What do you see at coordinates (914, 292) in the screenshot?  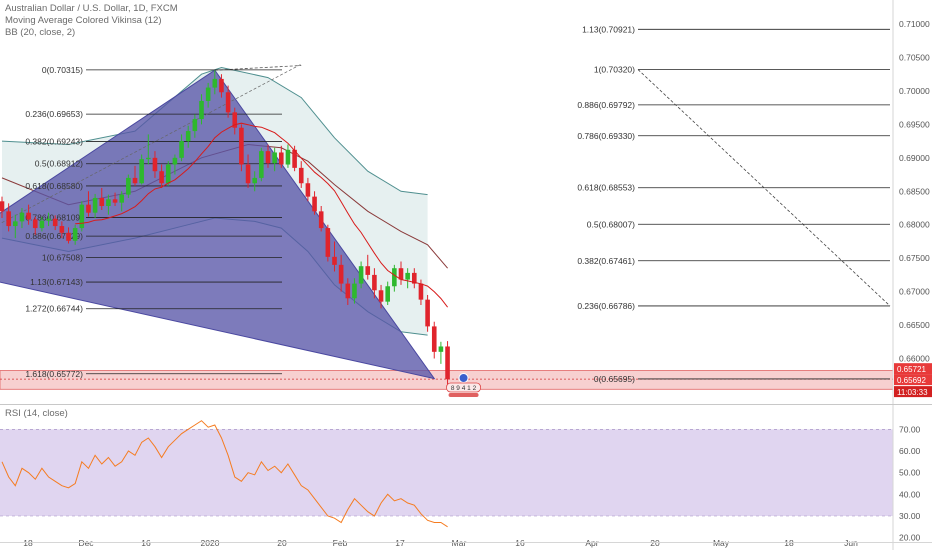 I see `price-tick-label: 0.67000` at bounding box center [914, 292].